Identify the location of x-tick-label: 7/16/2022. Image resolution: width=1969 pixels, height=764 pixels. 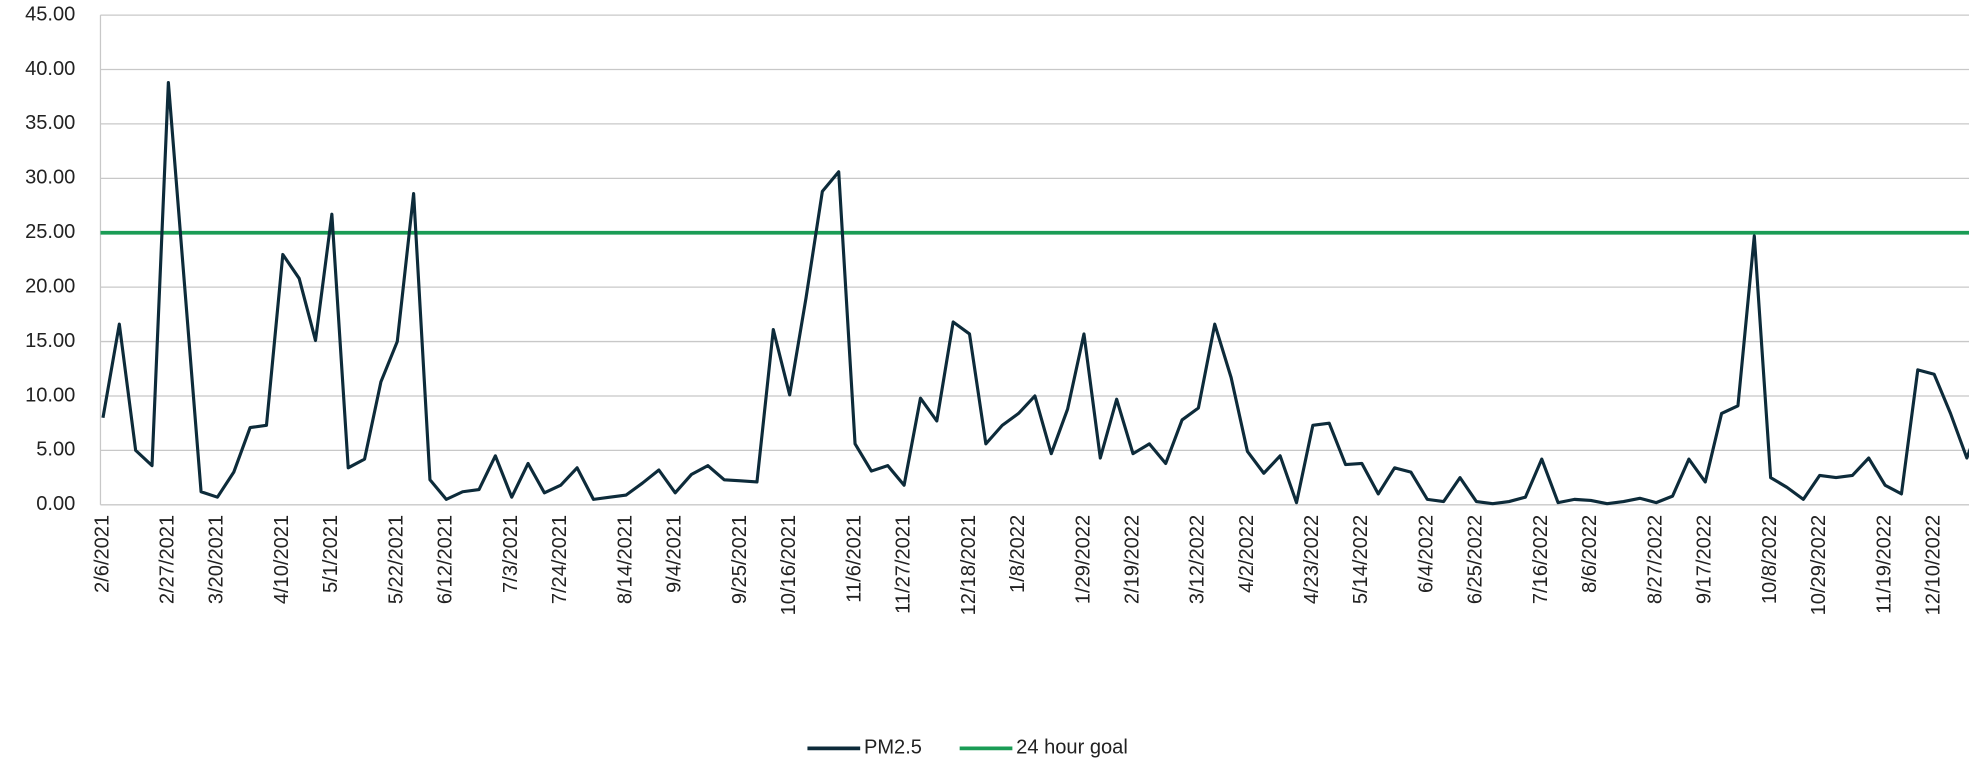
(1541, 559).